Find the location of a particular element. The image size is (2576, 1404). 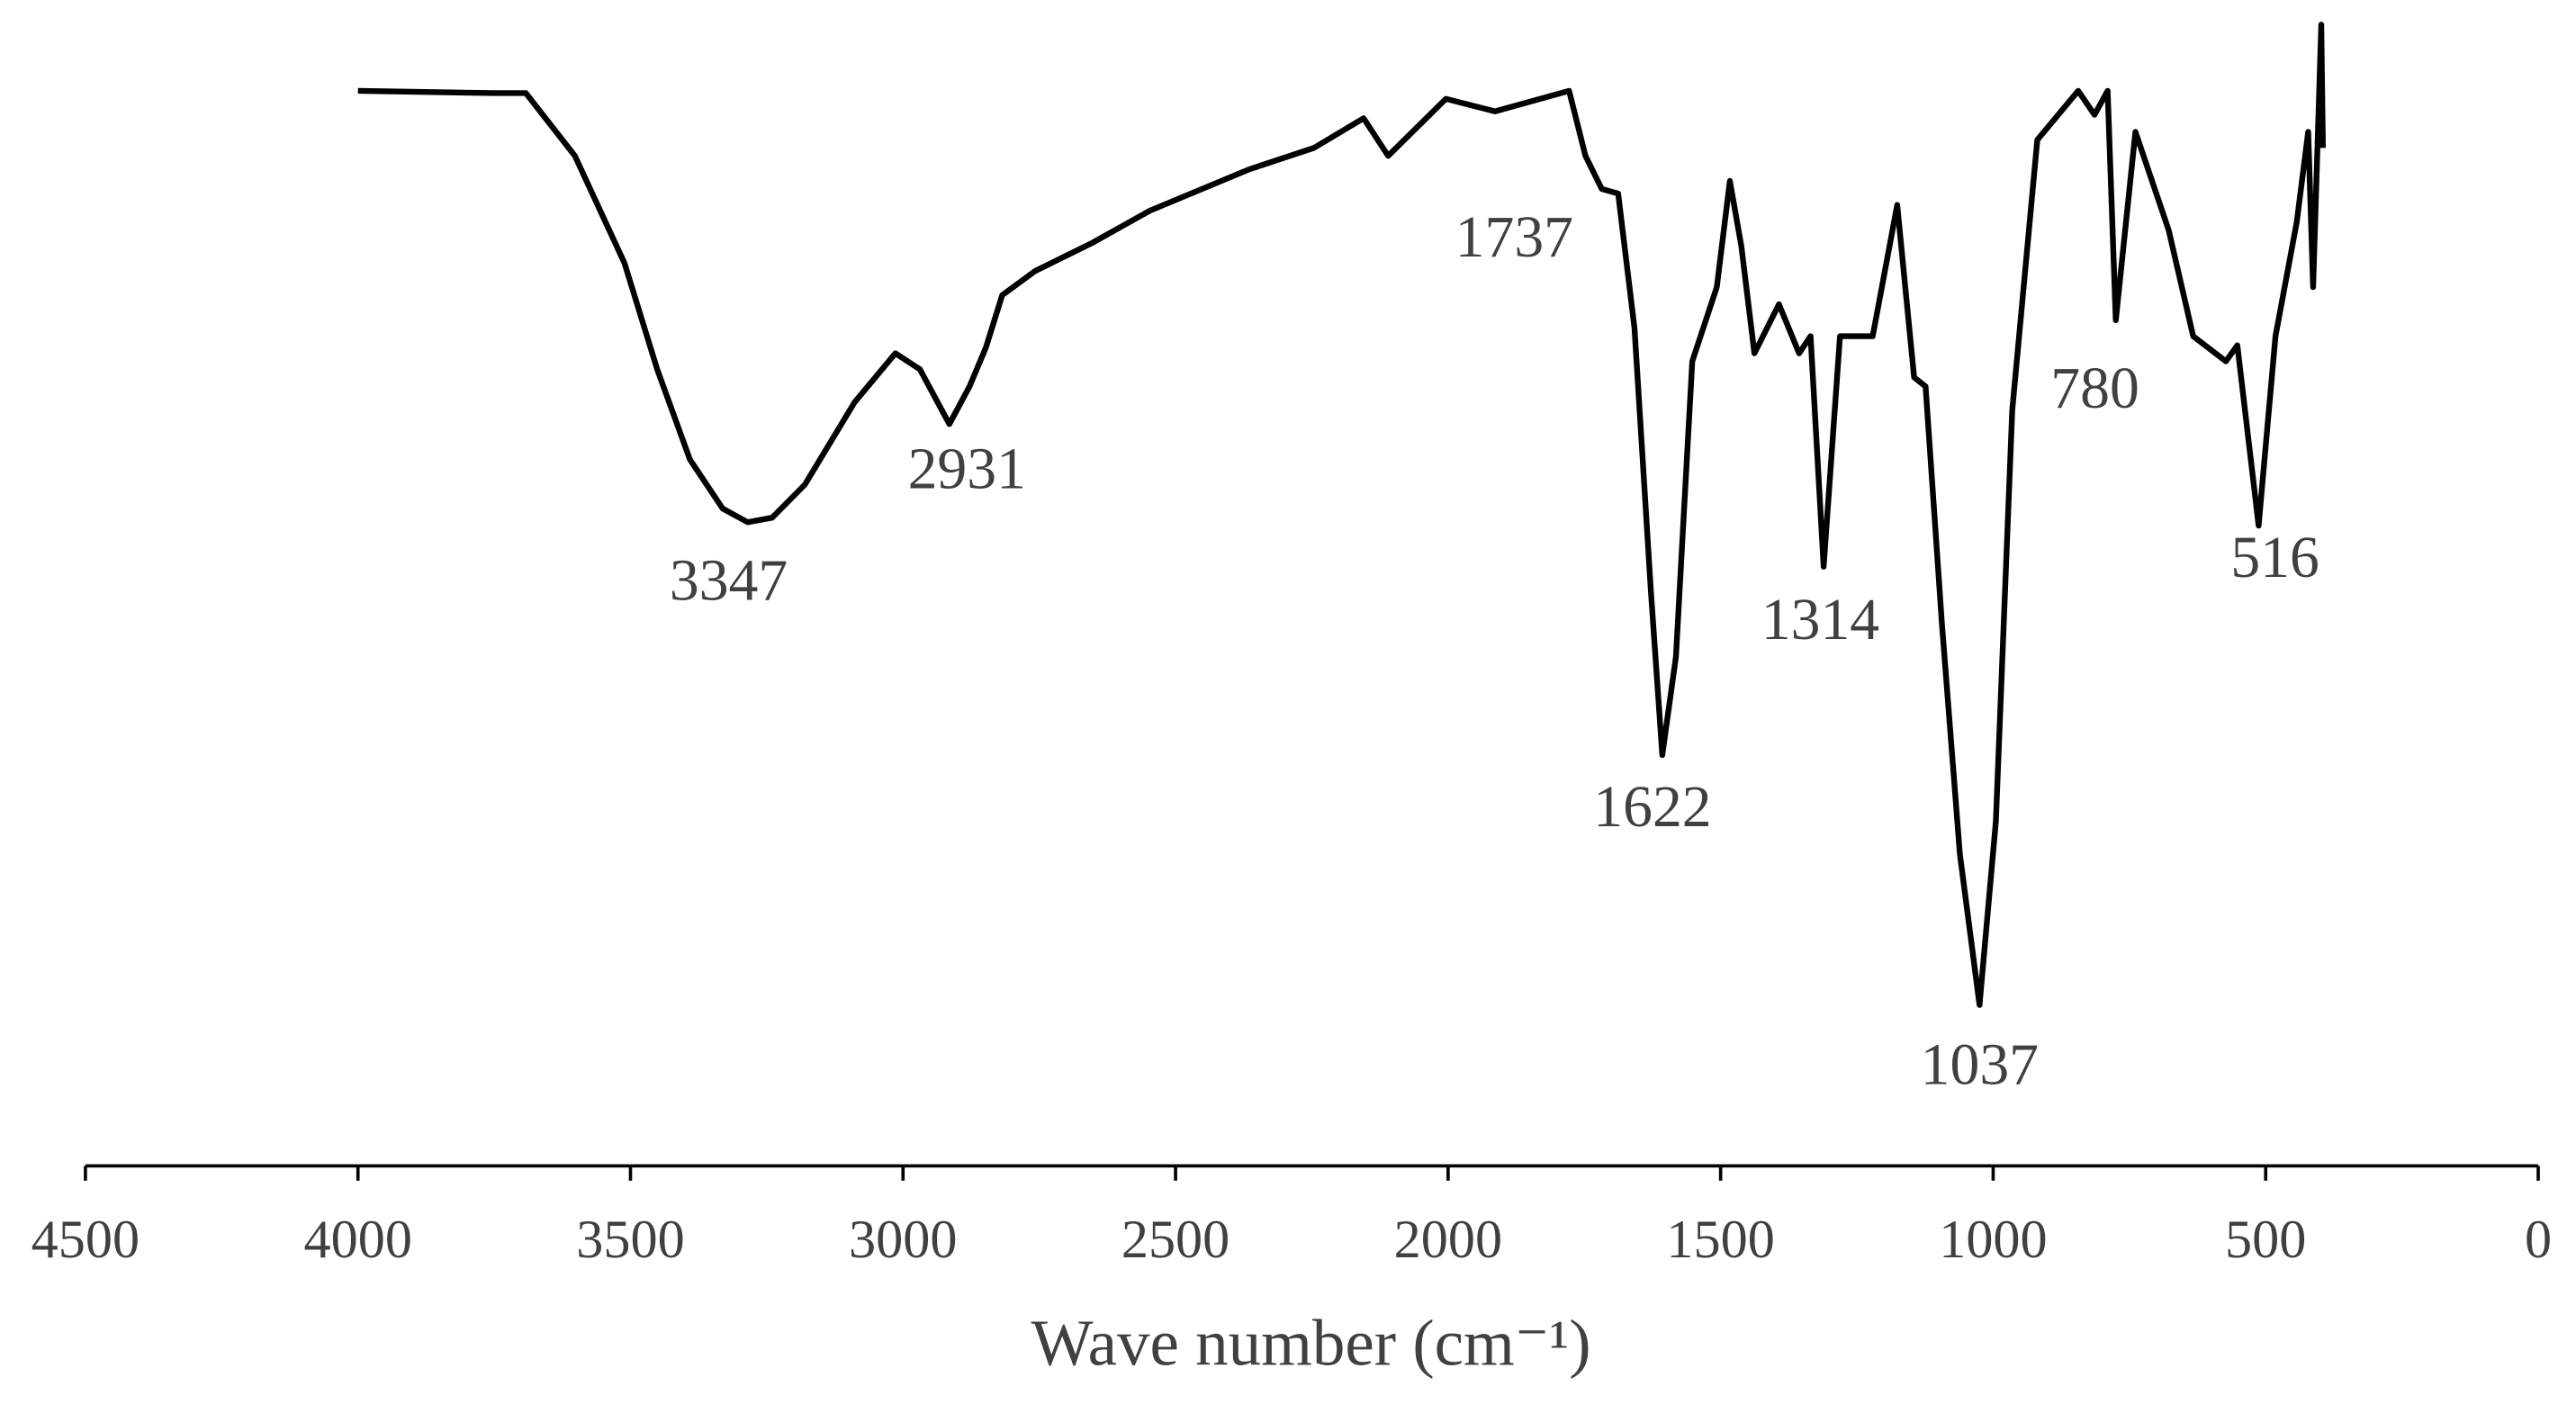

x-tick-label: 4000 is located at coordinates (357, 1240).